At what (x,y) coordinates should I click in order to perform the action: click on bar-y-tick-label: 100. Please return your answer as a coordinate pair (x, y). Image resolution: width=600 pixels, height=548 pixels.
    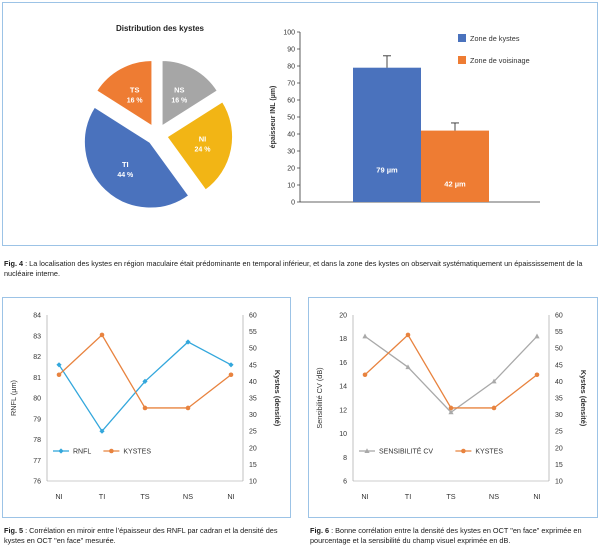
    Looking at the image, I should click on (289, 33).